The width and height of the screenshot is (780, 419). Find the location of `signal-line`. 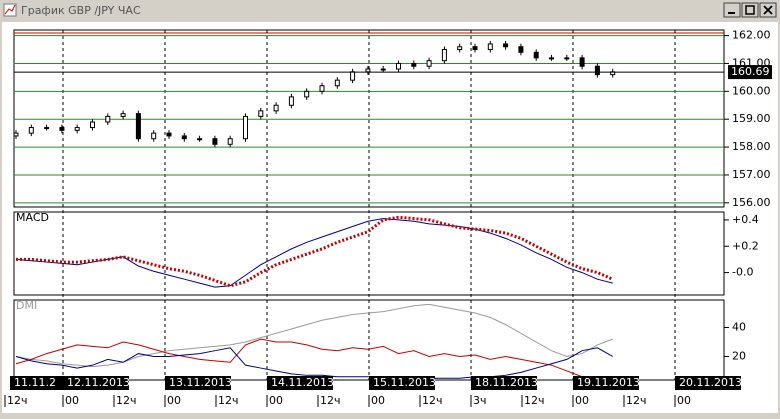

signal-line is located at coordinates (315, 251).